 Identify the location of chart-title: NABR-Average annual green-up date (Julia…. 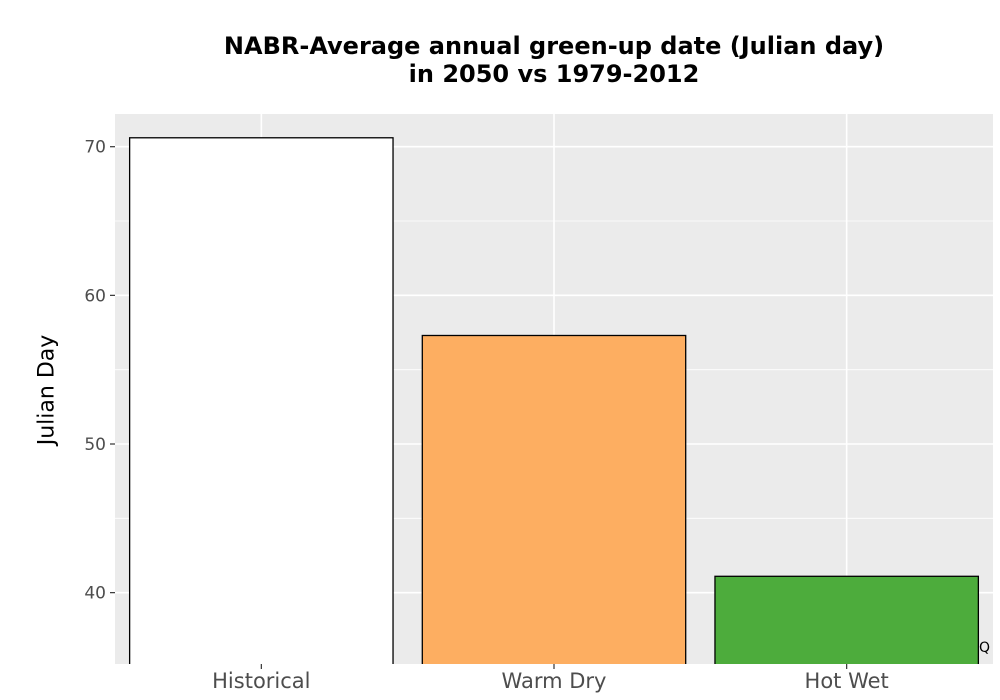
(554, 60).